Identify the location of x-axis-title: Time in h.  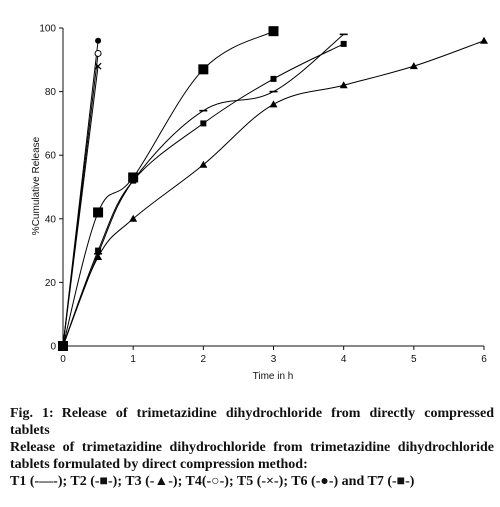
(273, 376).